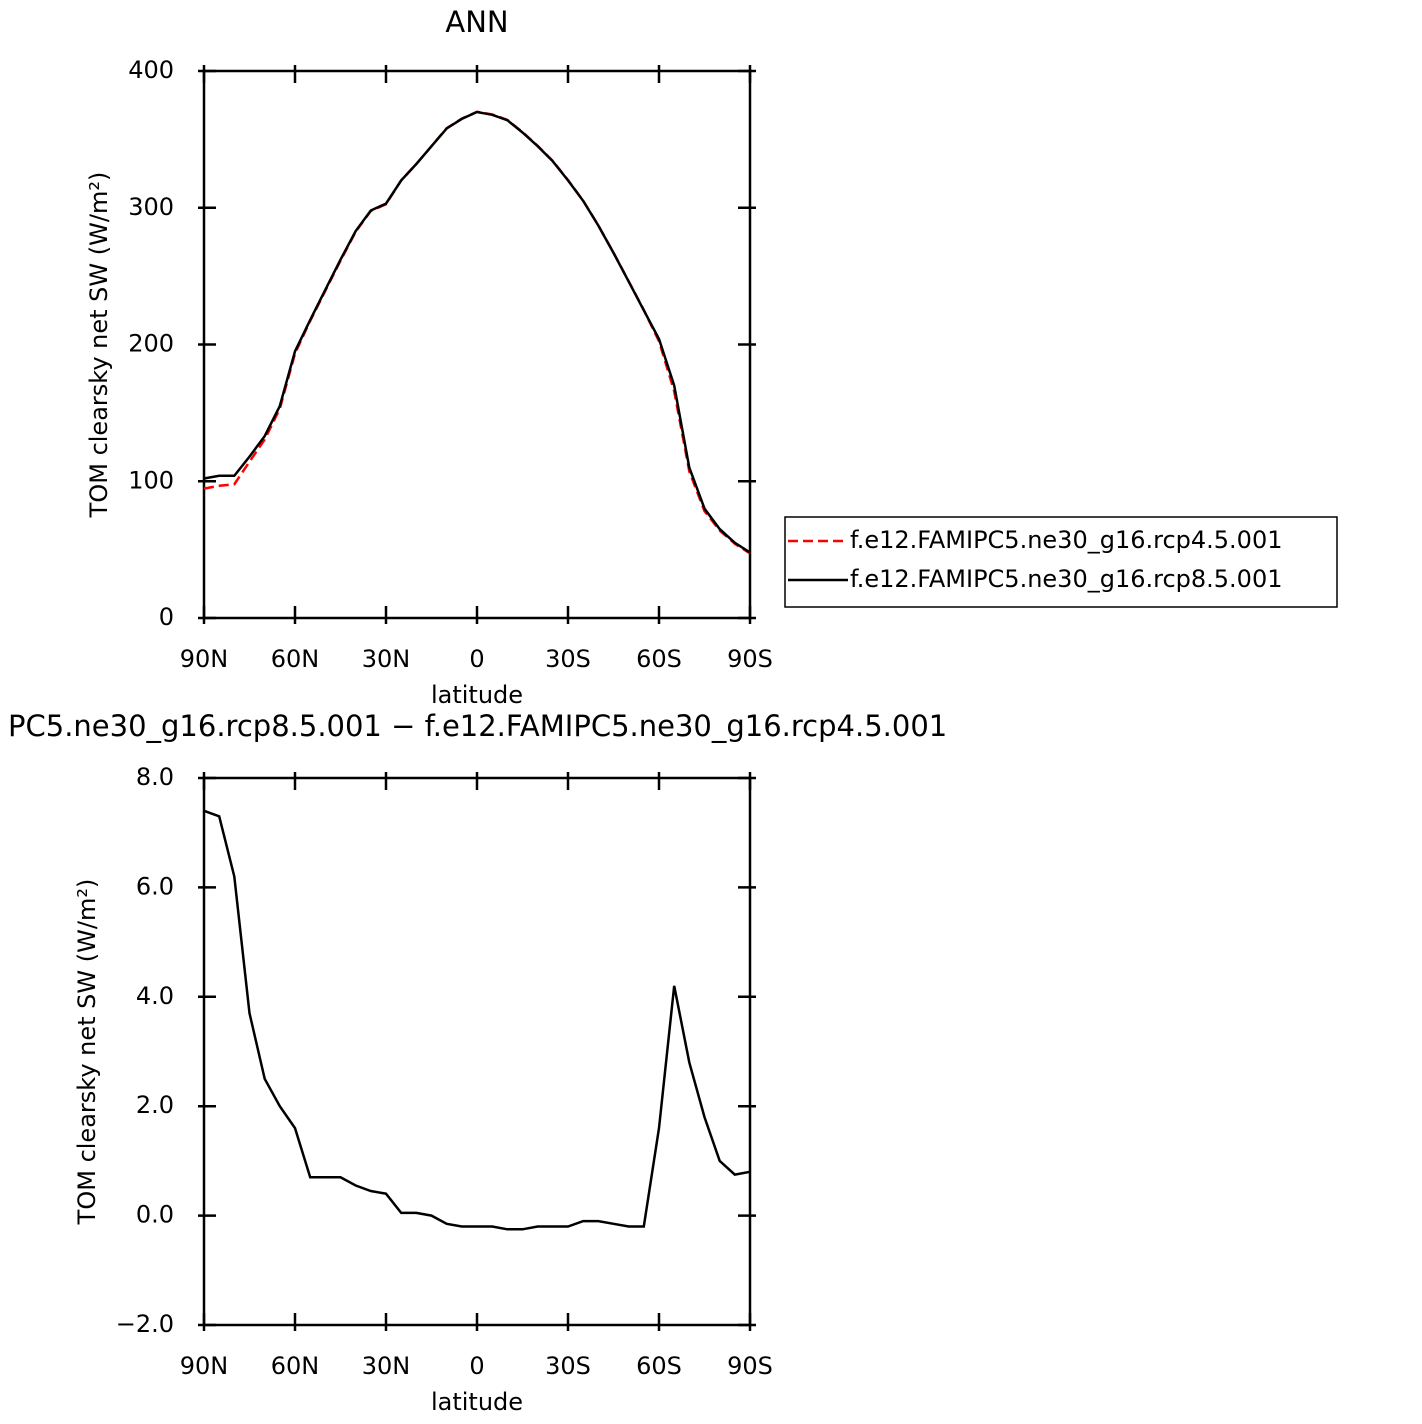 The width and height of the screenshot is (1422, 1424). What do you see at coordinates (476, 22) in the screenshot?
I see `chart-title: ANN` at bounding box center [476, 22].